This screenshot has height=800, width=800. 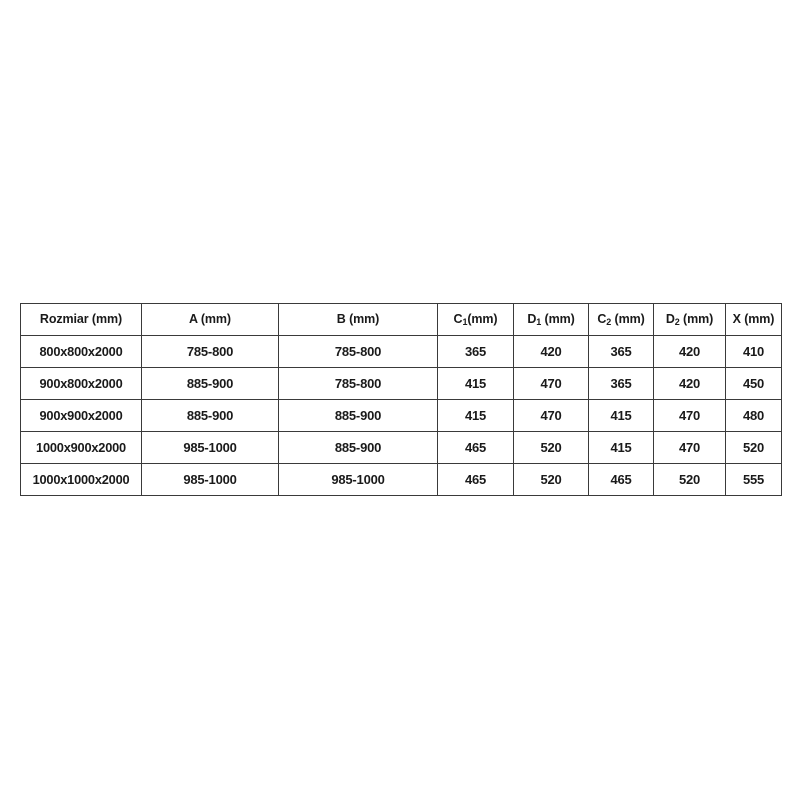 I want to click on table-cell-d2: 520, so click(x=689, y=479).